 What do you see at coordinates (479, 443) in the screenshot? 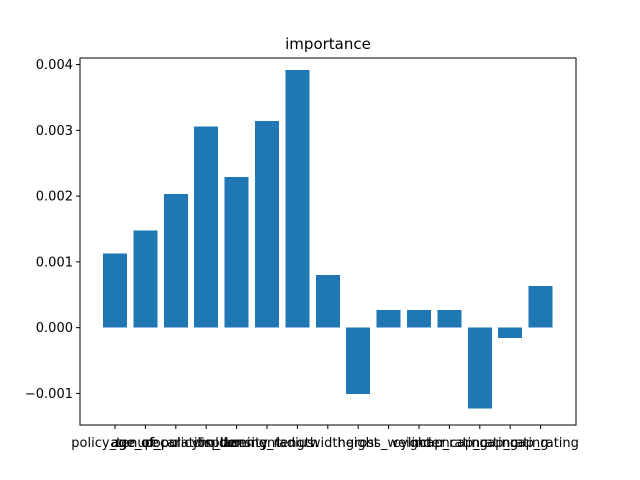
I see `x-tick-label-12: ncap_rating` at bounding box center [479, 443].